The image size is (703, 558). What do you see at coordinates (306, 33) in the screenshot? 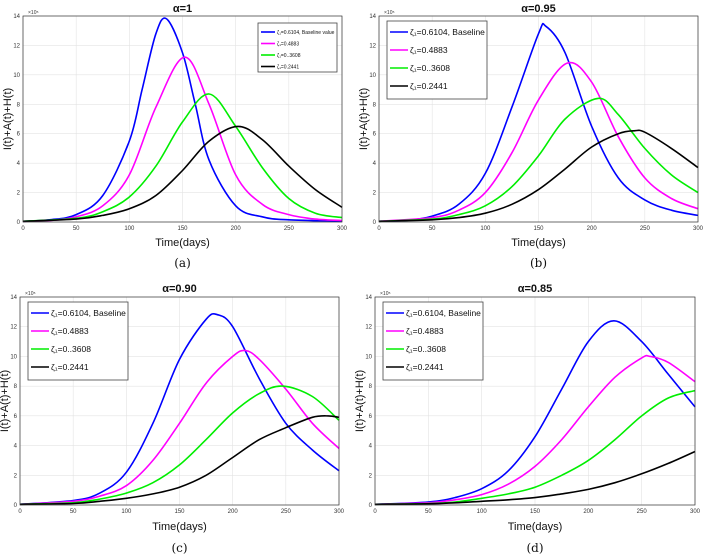
I see `legend-label: ζ₁=0.6104, Baseline value` at bounding box center [306, 33].